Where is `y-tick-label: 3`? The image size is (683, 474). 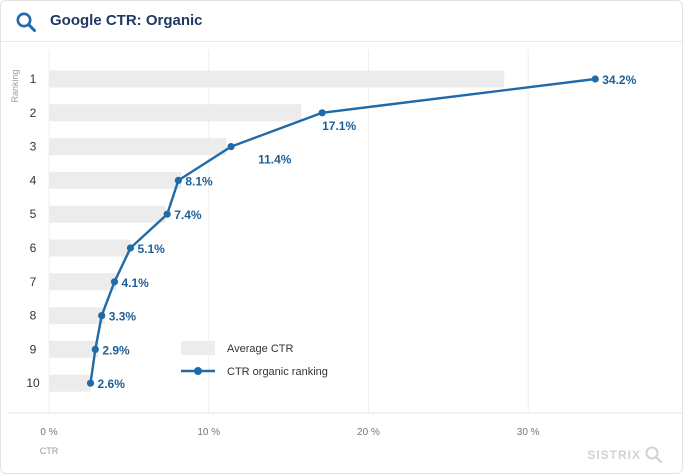 y-tick-label: 3 is located at coordinates (33, 147).